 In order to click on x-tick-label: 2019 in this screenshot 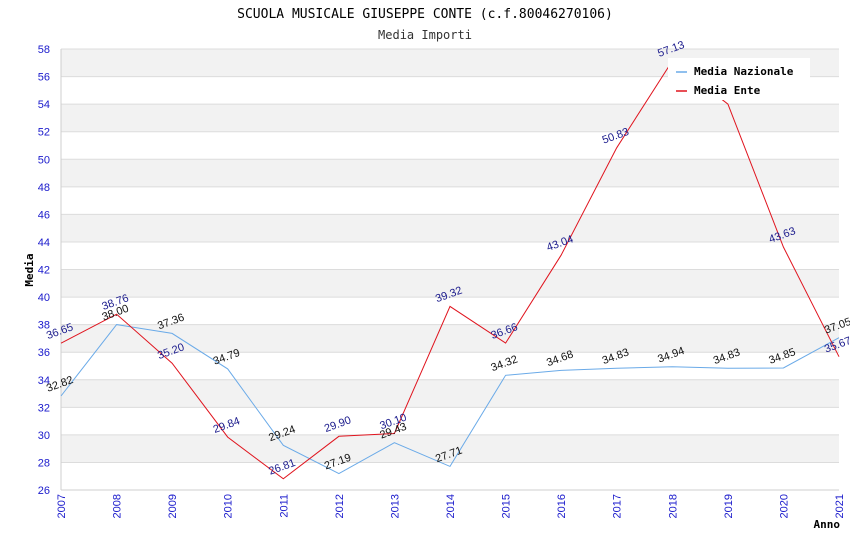, I will do `click(729, 506)`.